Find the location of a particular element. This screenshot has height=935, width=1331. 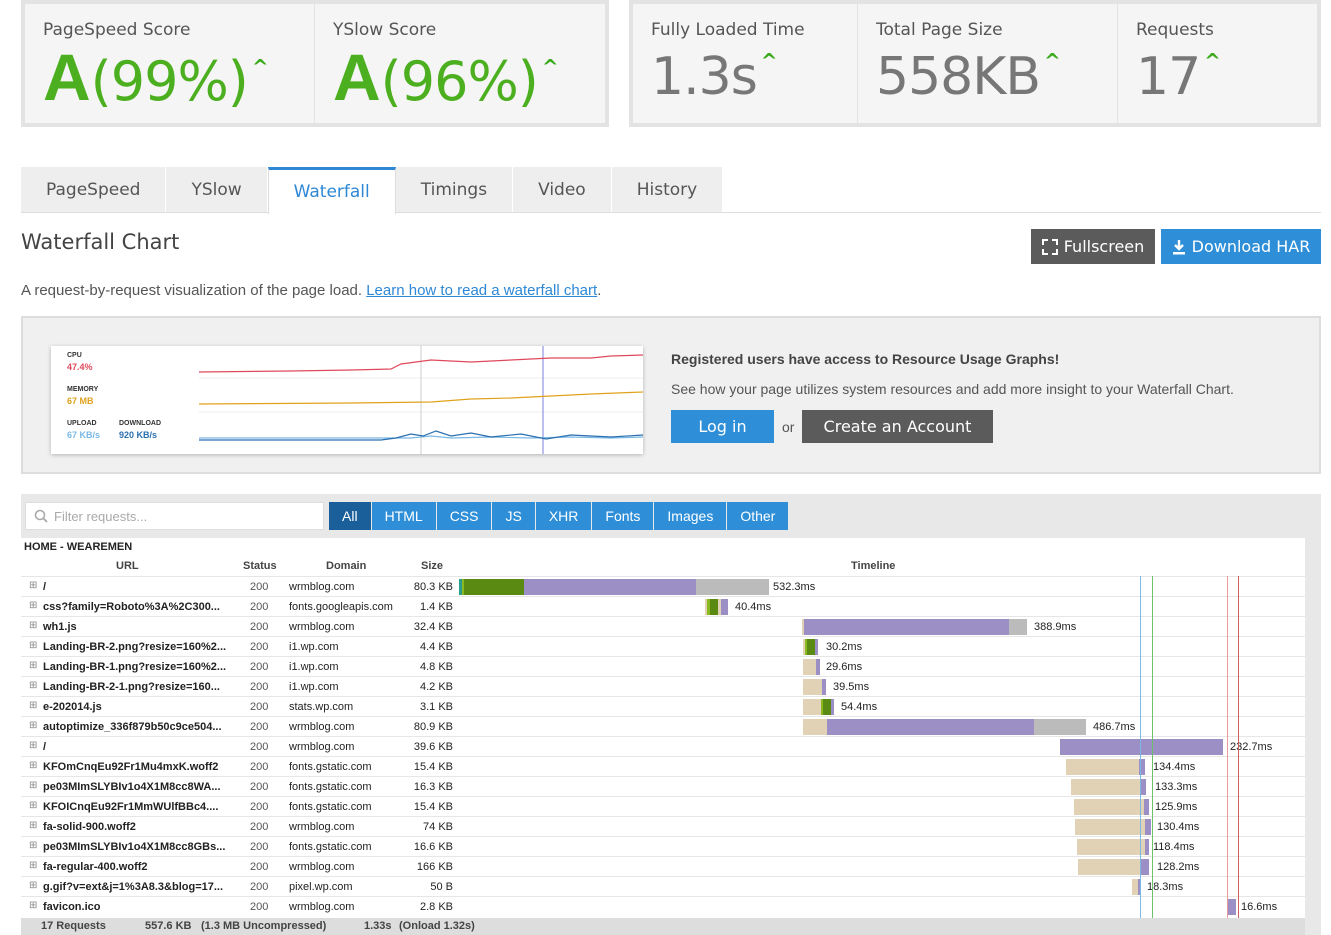

tab-timings: Timings is located at coordinates (454, 189).